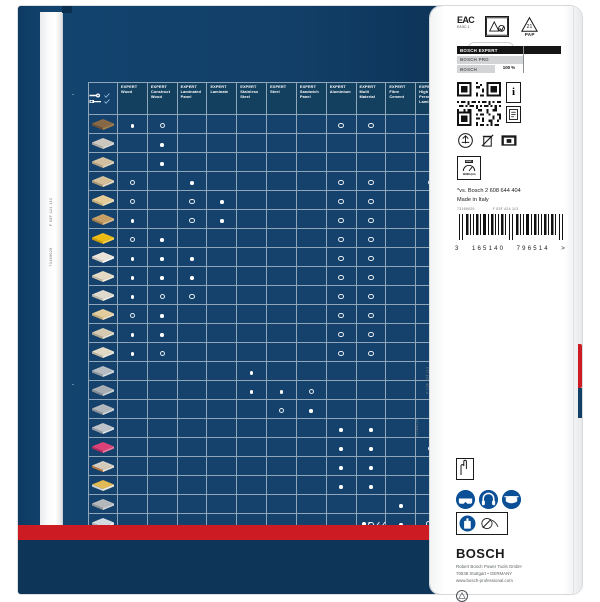 The width and height of the screenshot is (600, 602). What do you see at coordinates (281, 428) in the screenshot?
I see `matrix-cell-aluminium-sheet-steel` at bounding box center [281, 428].